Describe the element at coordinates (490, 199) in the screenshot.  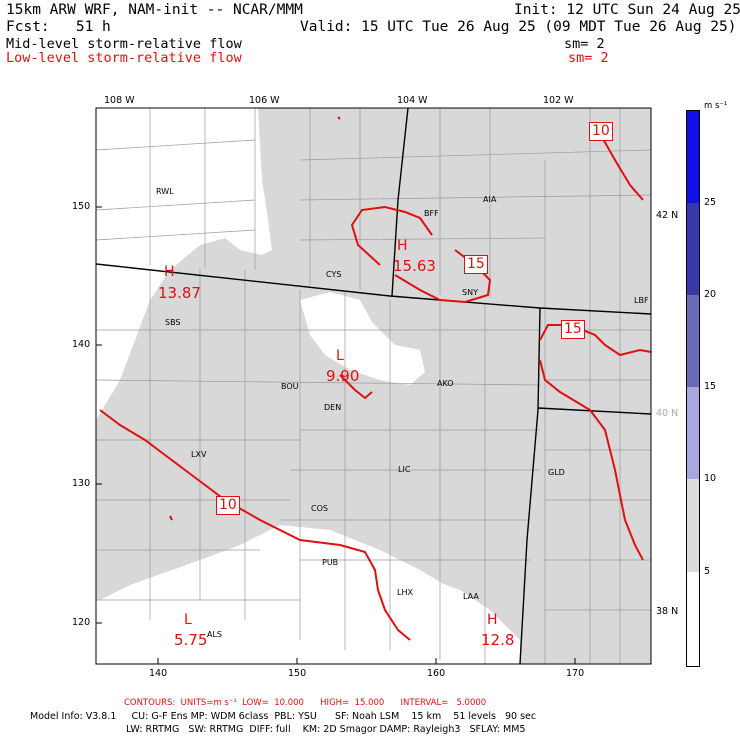
I see `station-label: AIA` at that location.